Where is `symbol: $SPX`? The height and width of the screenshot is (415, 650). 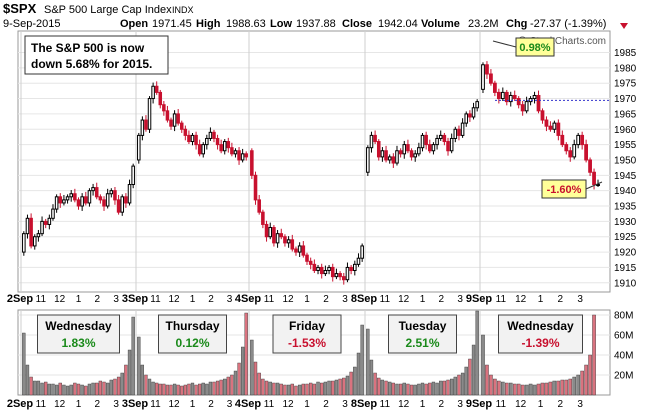 symbol: $SPX is located at coordinates (20, 8).